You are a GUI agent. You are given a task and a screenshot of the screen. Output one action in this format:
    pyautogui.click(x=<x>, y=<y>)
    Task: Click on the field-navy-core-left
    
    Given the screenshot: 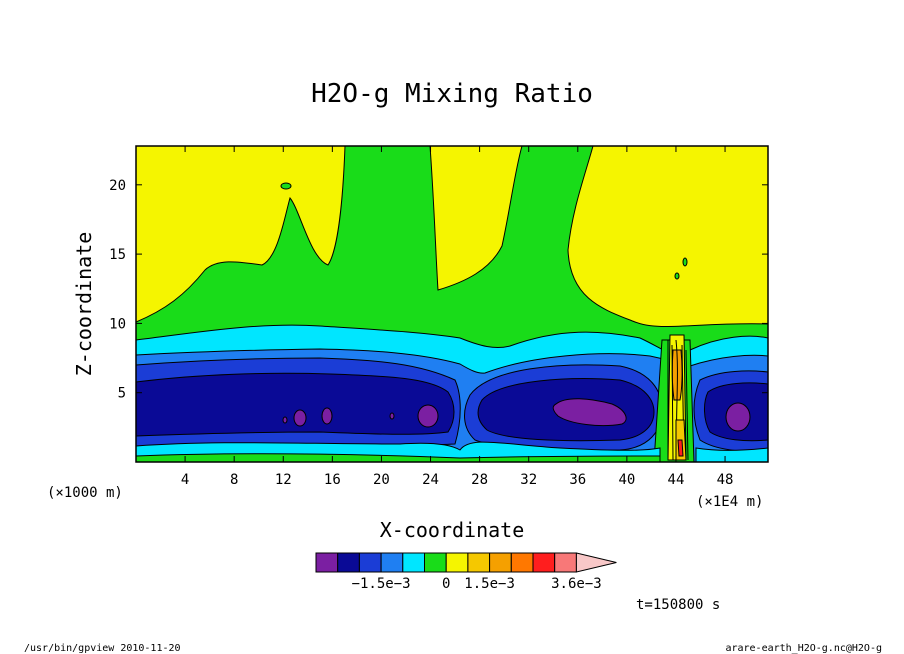 What is the action you would take?
    pyautogui.click(x=295, y=404)
    